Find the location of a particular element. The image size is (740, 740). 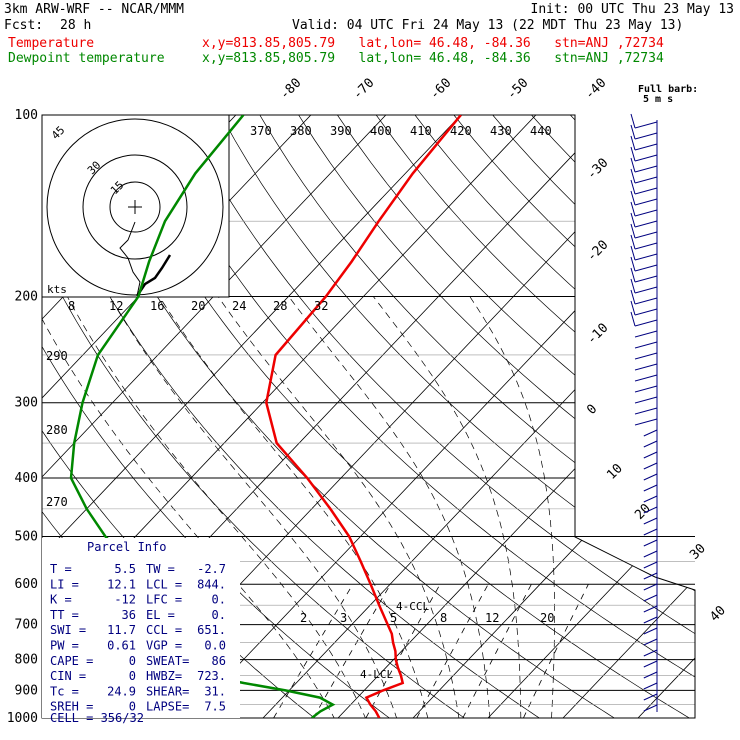

pressure-label: 100 is located at coordinates (26, 115).